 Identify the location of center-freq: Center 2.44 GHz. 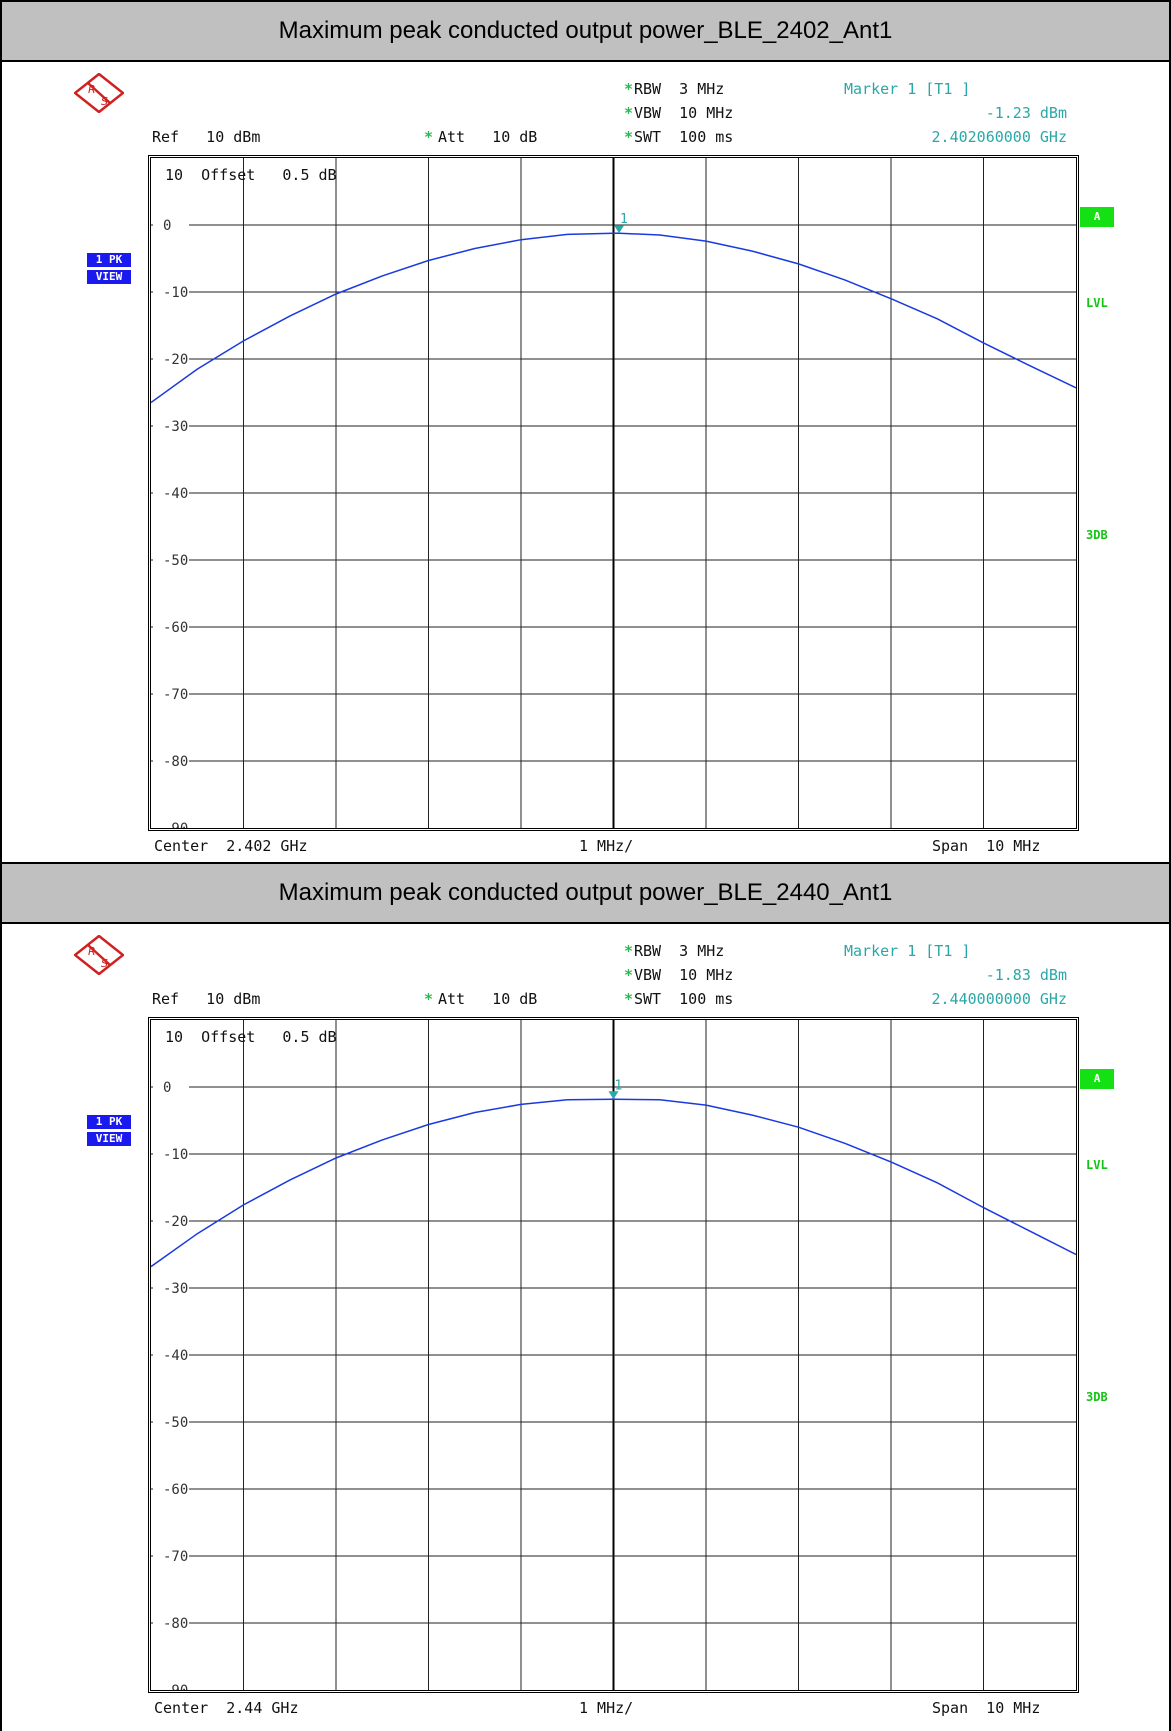
(226, 1708).